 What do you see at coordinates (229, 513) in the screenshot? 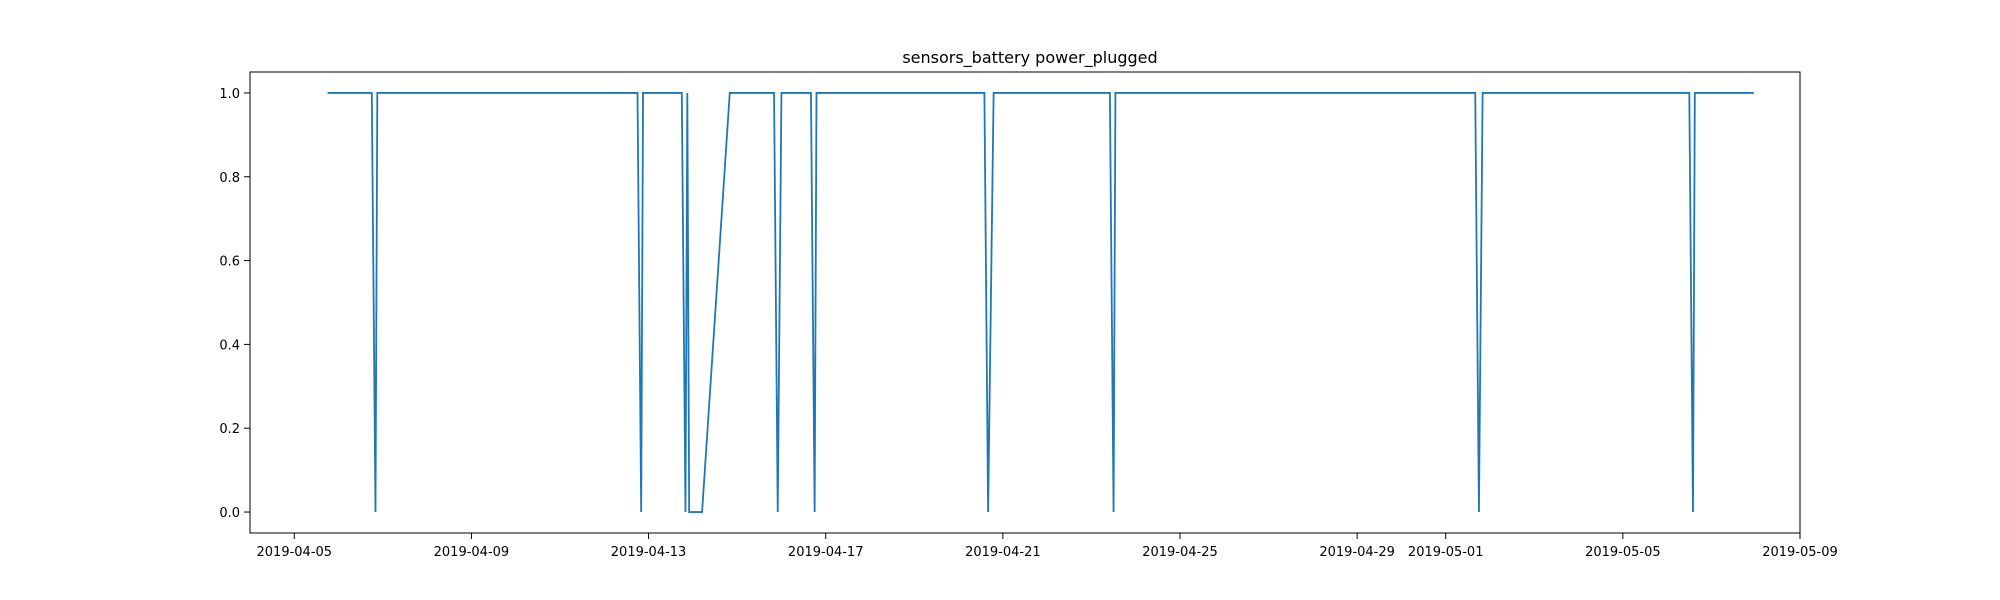
I see `y-tick-label: 0.0` at bounding box center [229, 513].